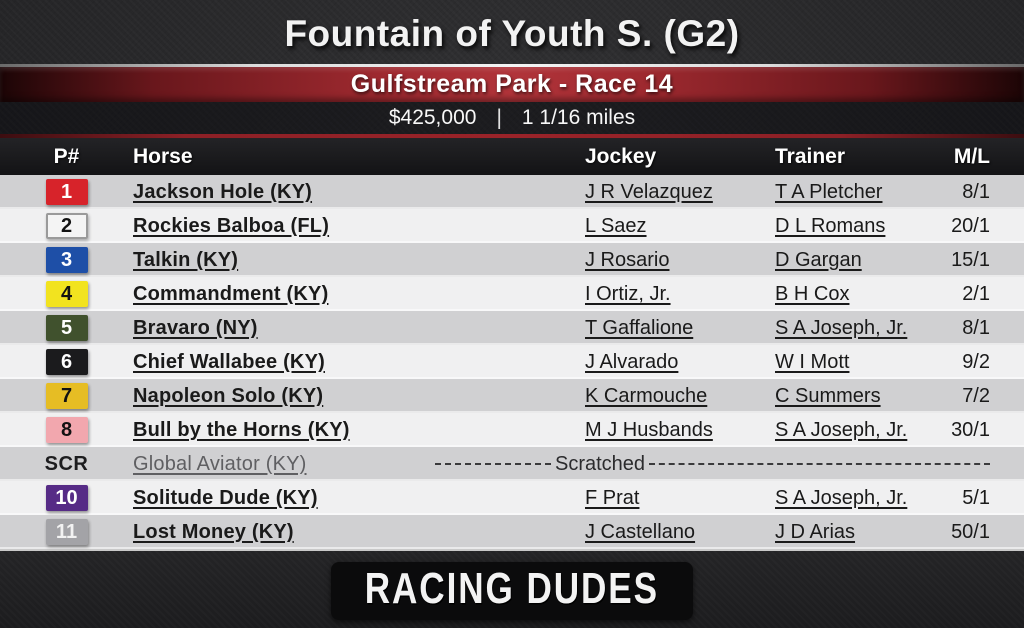 The image size is (1024, 628). I want to click on trainer-cell: B H Cox, so click(860, 294).